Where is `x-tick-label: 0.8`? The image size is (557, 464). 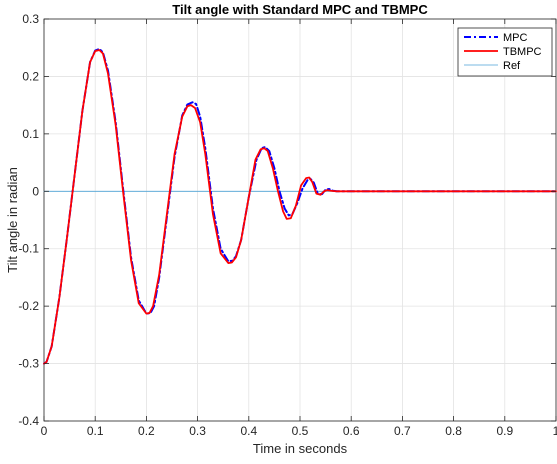 x-tick-label: 0.8 is located at coordinates (453, 431).